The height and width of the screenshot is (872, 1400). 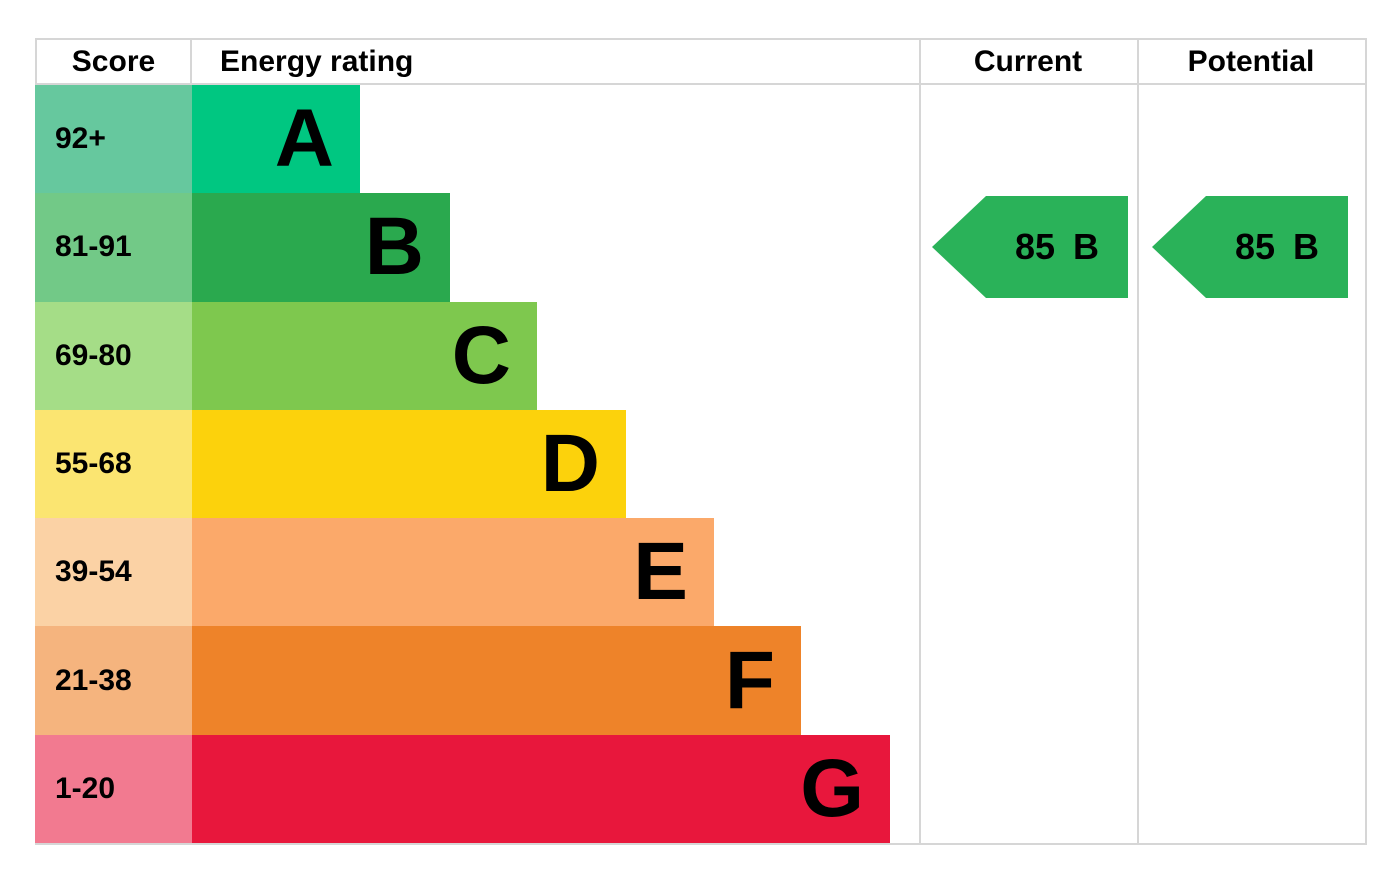 I want to click on band-score-range: 81-91, so click(x=93, y=247).